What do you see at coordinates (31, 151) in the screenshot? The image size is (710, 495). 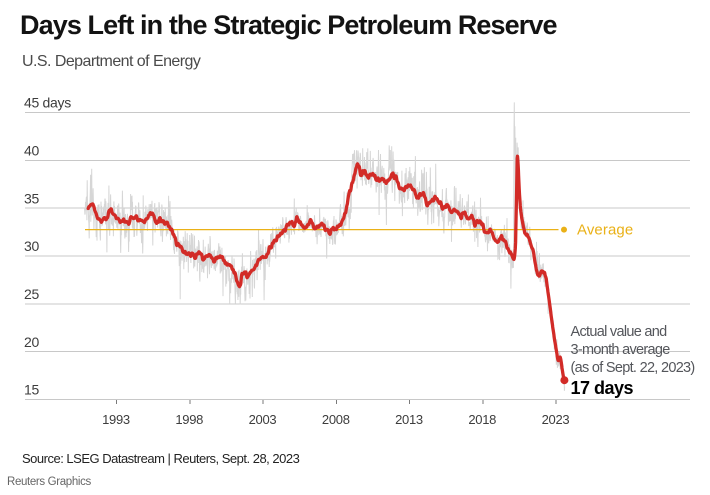 I see `svg-text: 40` at bounding box center [31, 151].